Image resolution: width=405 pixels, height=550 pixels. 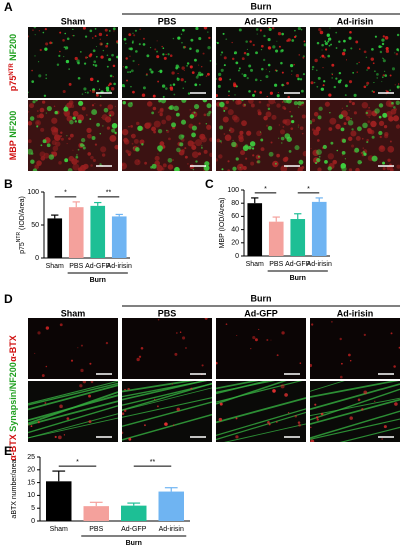 I want to click on y-tick-label: 0, so click(x=37, y=258).